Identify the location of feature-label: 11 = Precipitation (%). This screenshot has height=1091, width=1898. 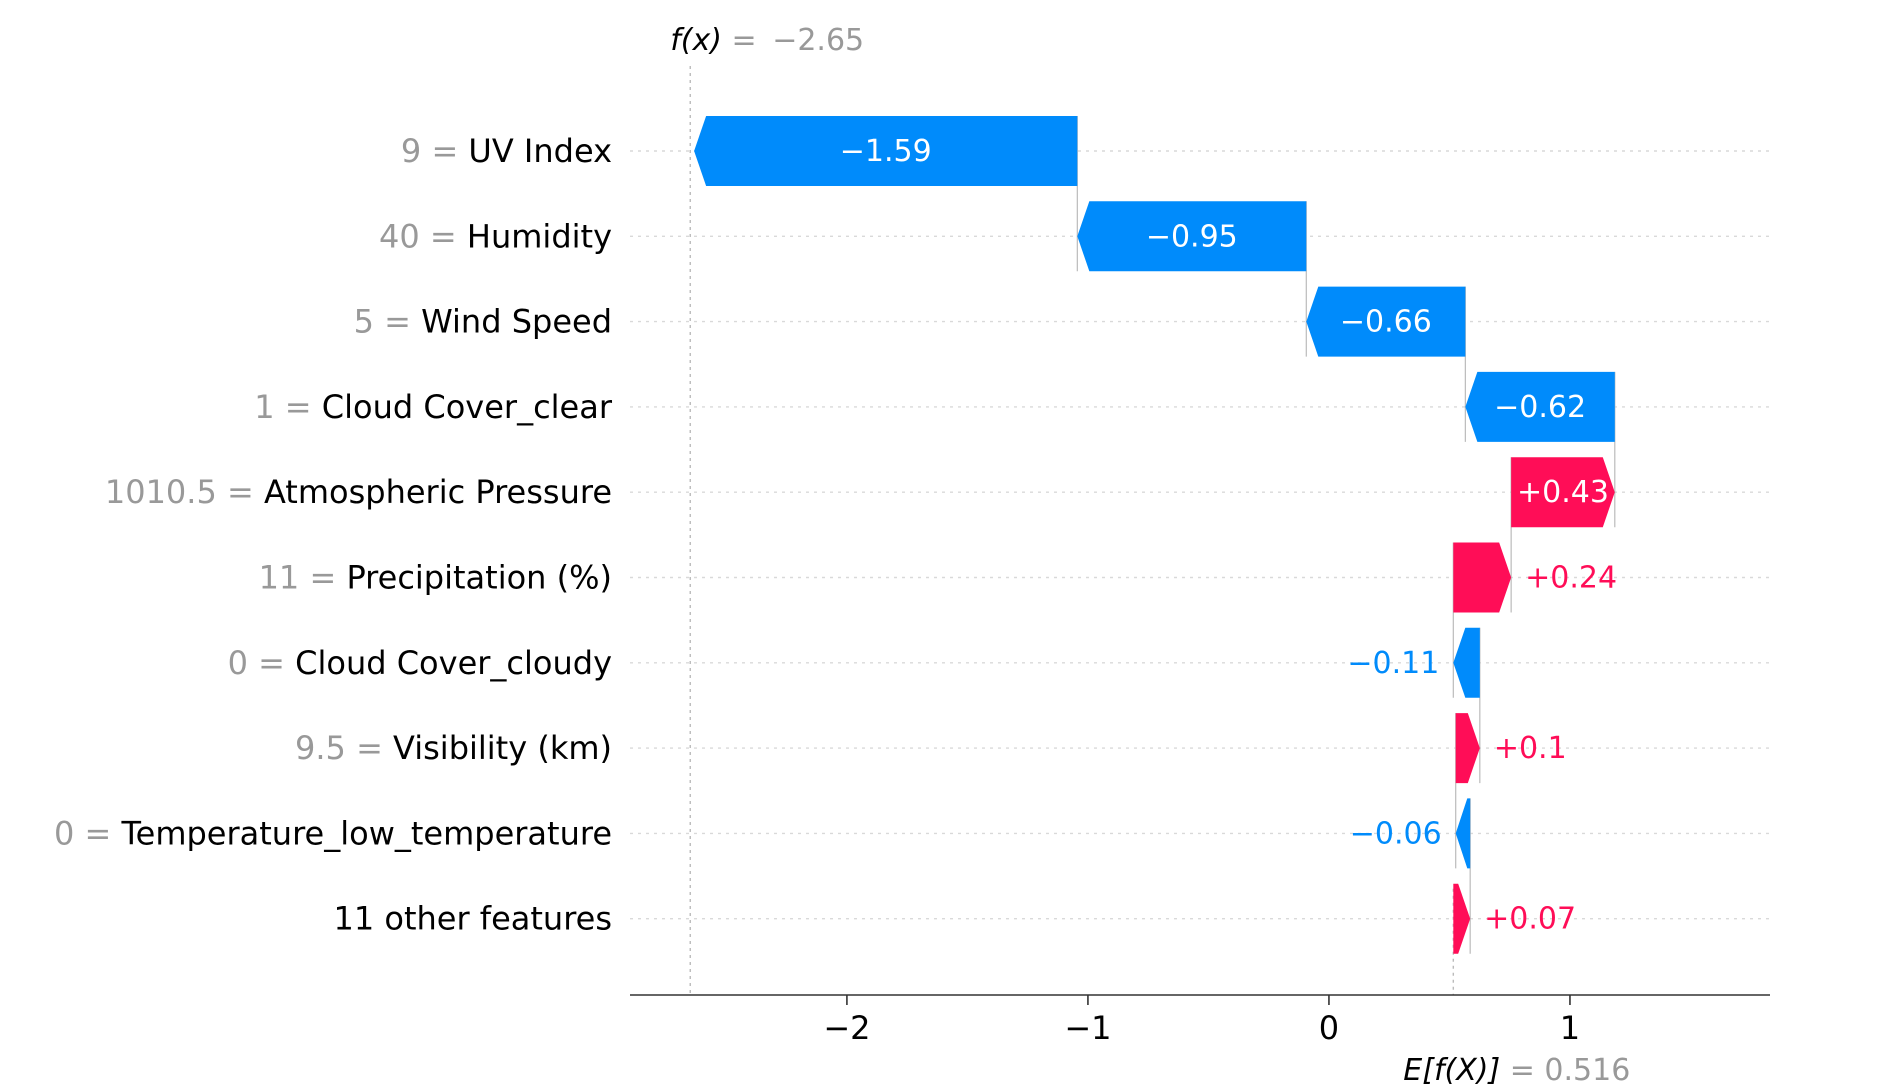
(435, 578).